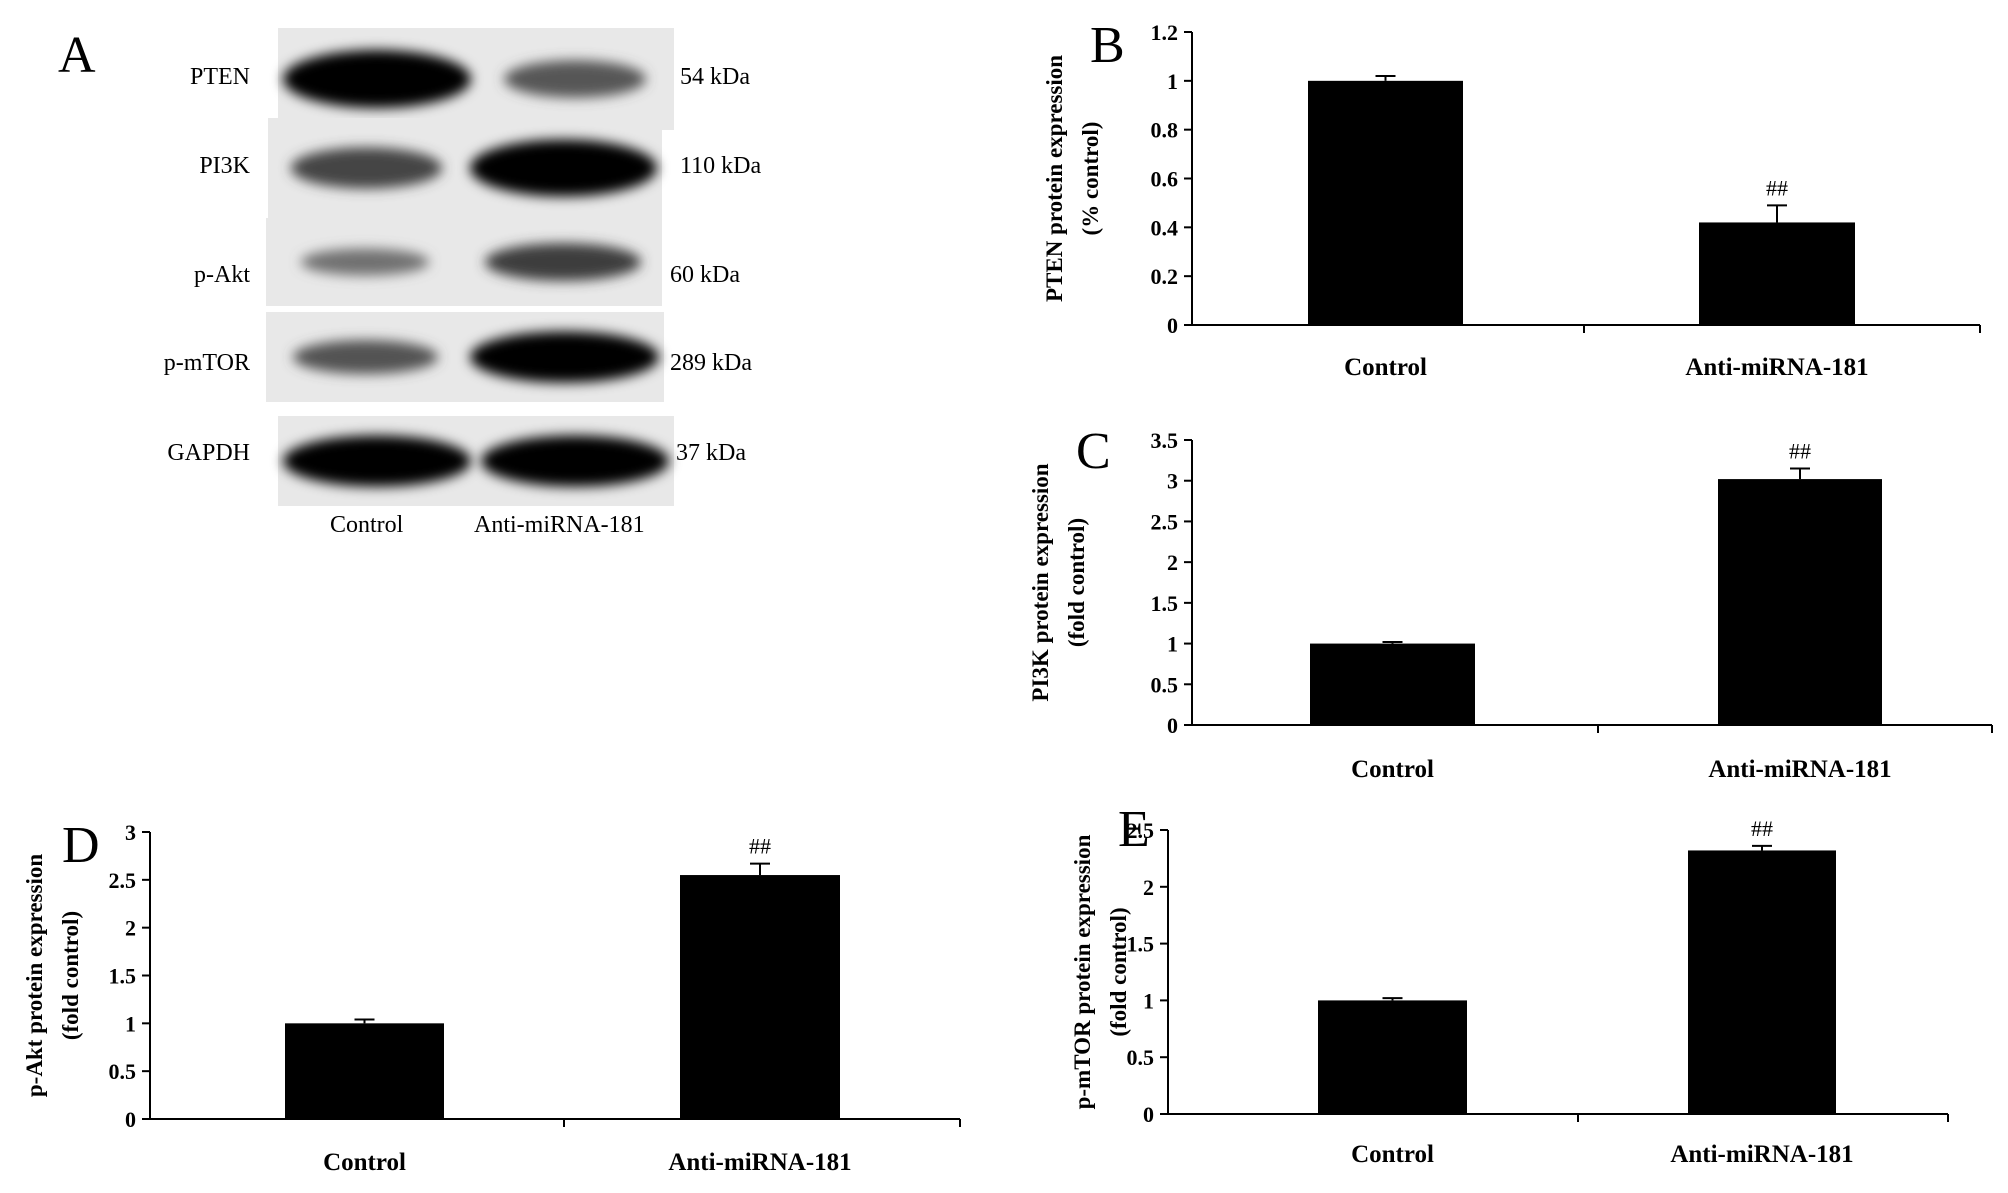 The width and height of the screenshot is (2008, 1193). I want to click on panel-a-letter: A, so click(77, 55).